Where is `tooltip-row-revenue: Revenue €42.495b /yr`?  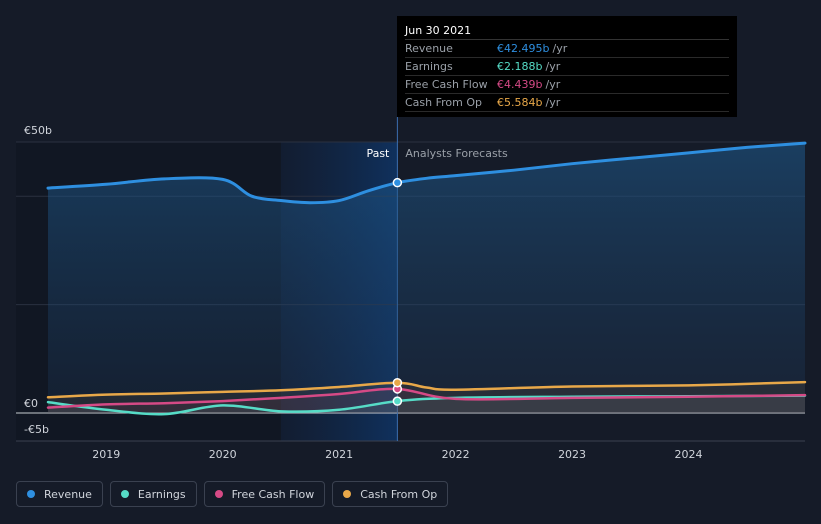
tooltip-row-revenue: Revenue €42.495b /yr is located at coordinates (567, 49).